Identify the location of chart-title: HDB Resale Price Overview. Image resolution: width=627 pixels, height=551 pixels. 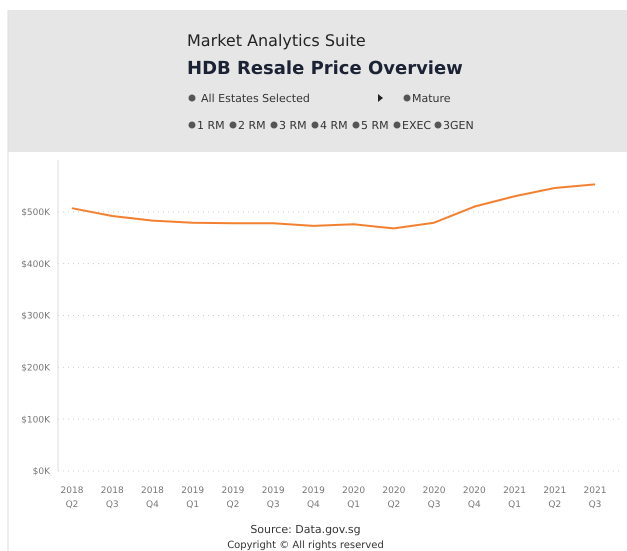
(325, 68).